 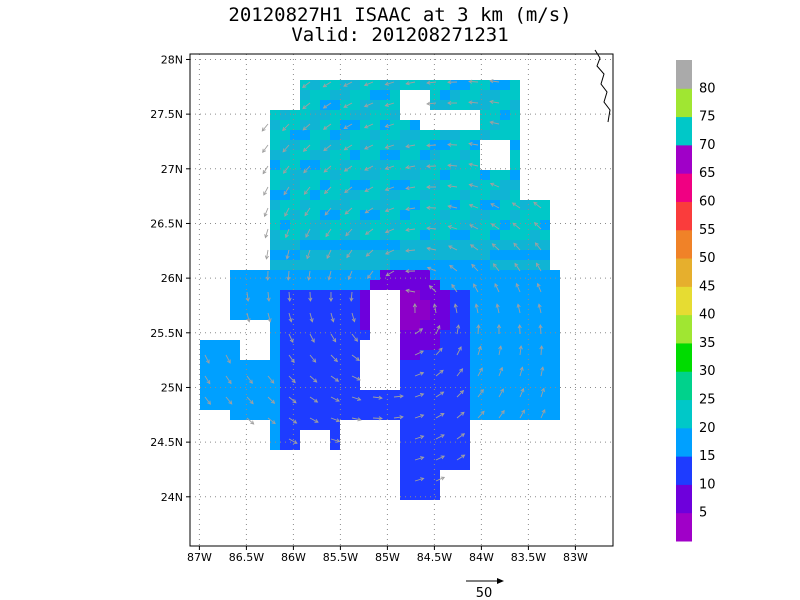 What do you see at coordinates (434, 557) in the screenshot?
I see `longitude-tick-label: 84.5W` at bounding box center [434, 557].